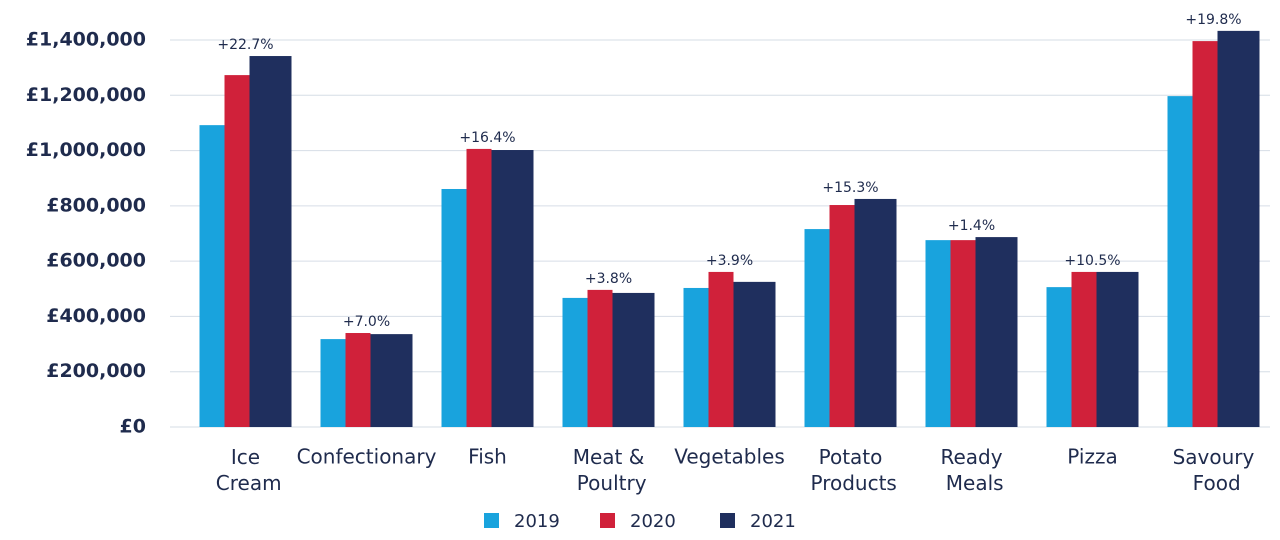 This screenshot has height=540, width=1280. I want to click on y-tick-label: £0, so click(133, 427).